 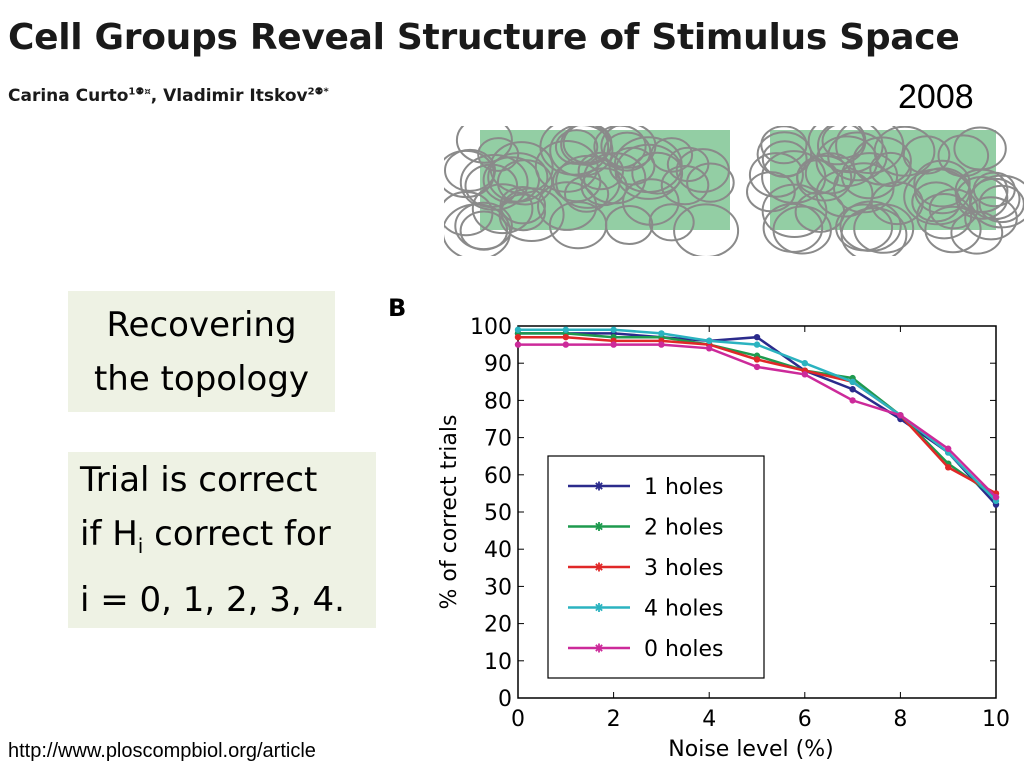 I want to click on place-field-figure, so click(x=734, y=191).